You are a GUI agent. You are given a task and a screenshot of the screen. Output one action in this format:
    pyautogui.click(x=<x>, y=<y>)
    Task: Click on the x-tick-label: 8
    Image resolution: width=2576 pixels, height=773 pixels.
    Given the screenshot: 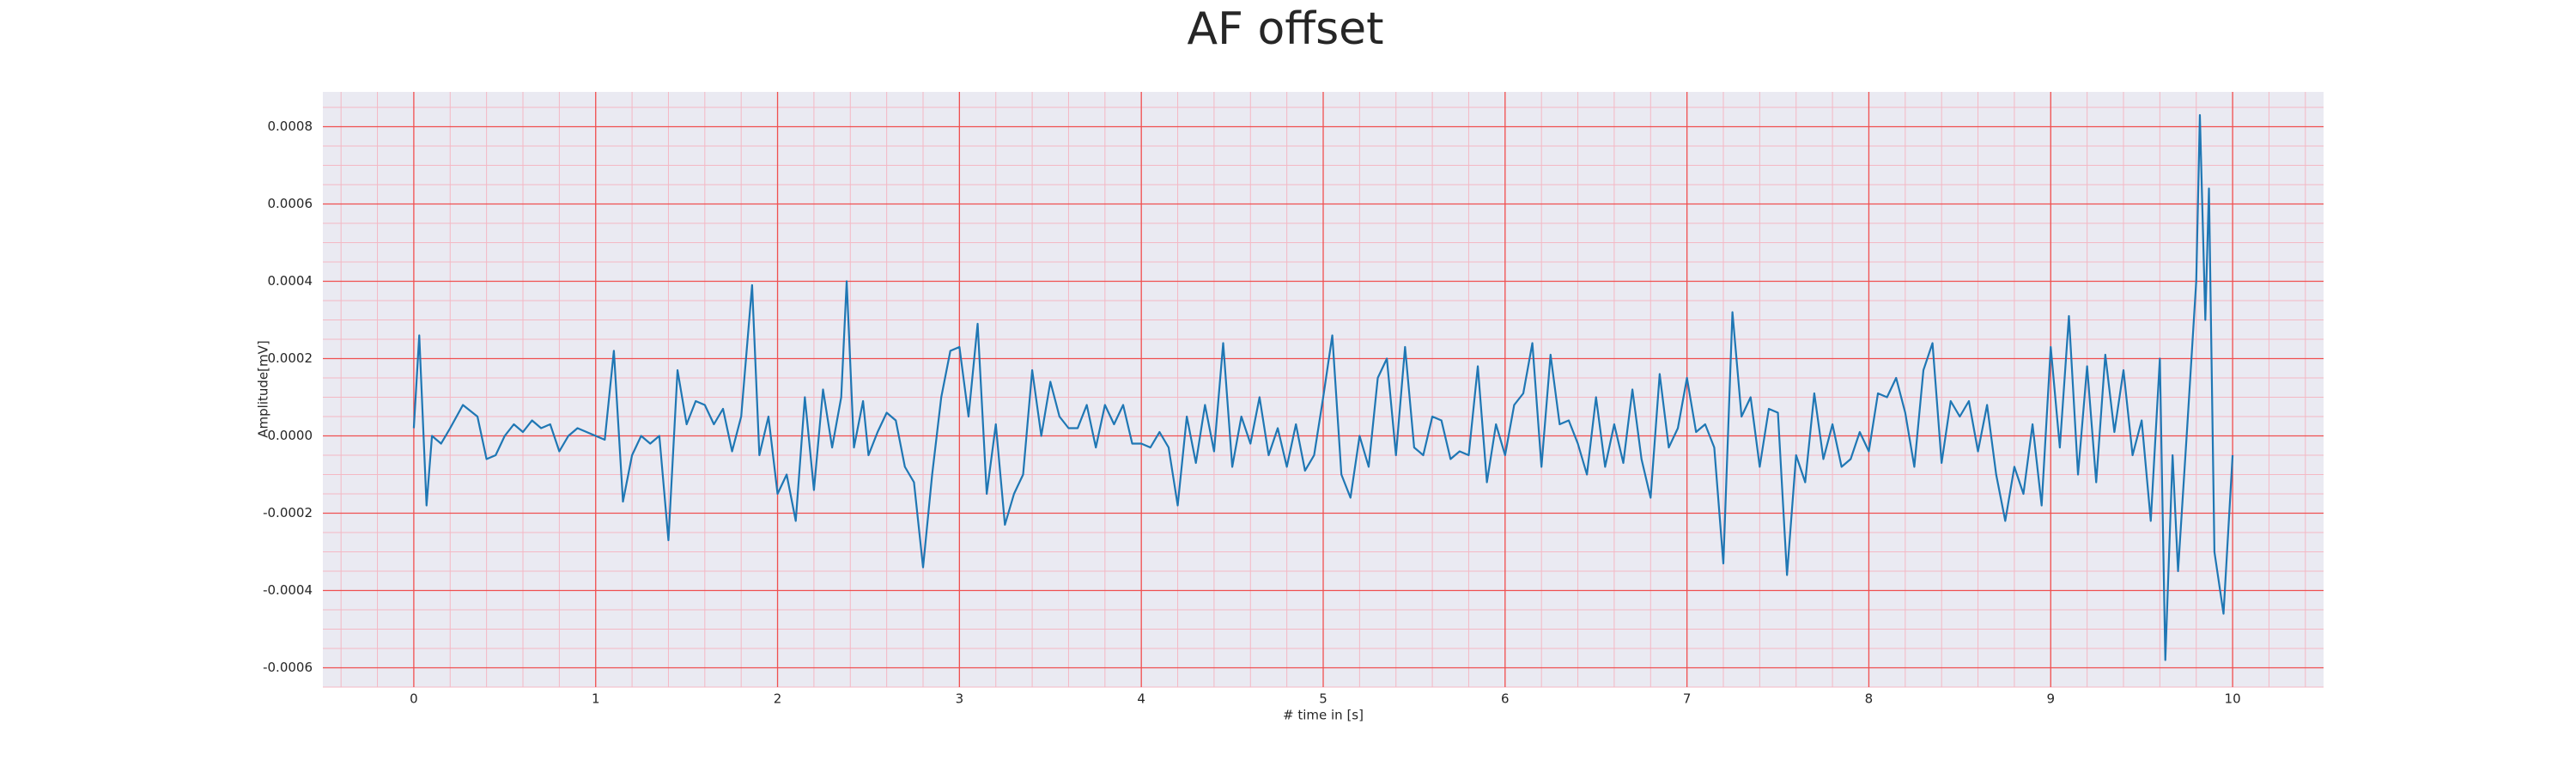 What is the action you would take?
    pyautogui.click(x=1870, y=699)
    